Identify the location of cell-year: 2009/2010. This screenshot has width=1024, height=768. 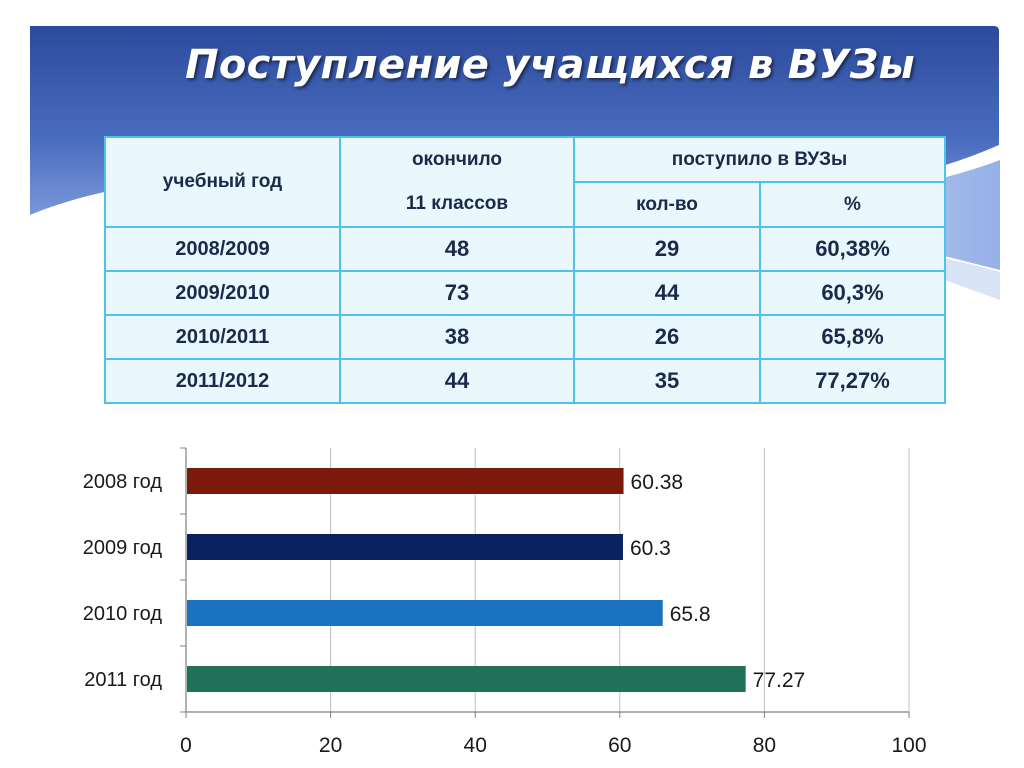
(222, 293).